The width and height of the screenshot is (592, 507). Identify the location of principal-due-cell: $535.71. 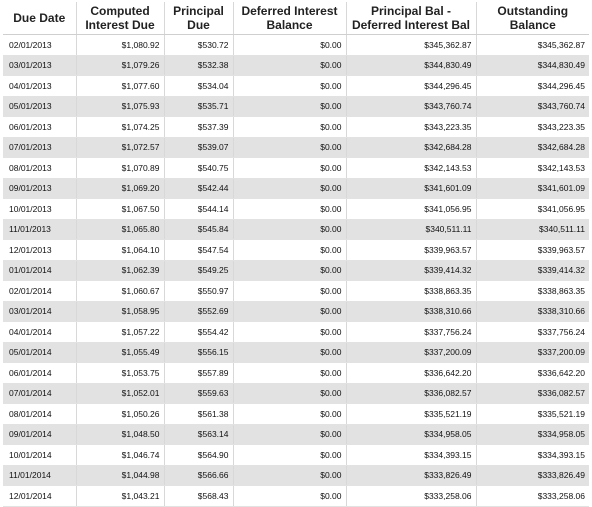
(198, 106).